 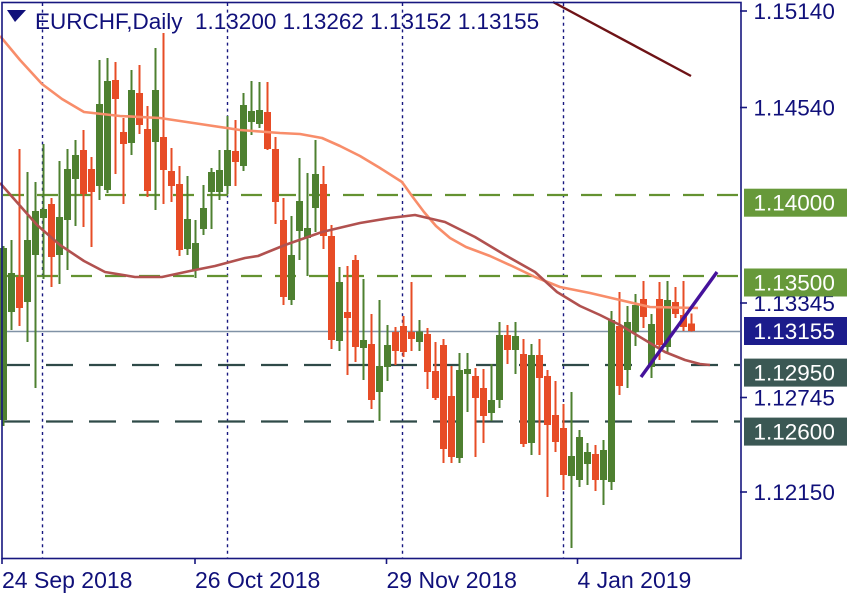 What do you see at coordinates (452, 580) in the screenshot?
I see `svg-text: 29 Nov 2018` at bounding box center [452, 580].